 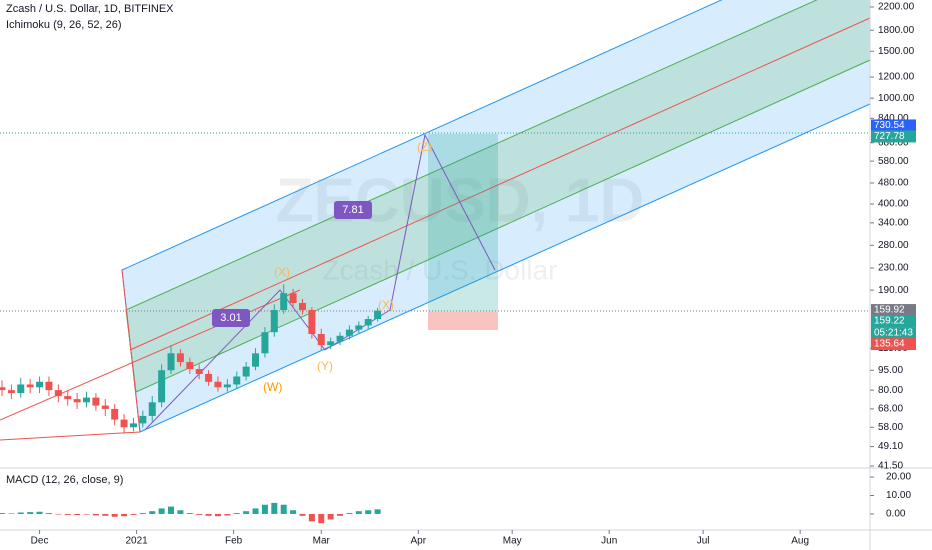 I want to click on chart-title: Zcash / U.S. Dollar, 1D, BITFINEX, so click(x=90, y=9).